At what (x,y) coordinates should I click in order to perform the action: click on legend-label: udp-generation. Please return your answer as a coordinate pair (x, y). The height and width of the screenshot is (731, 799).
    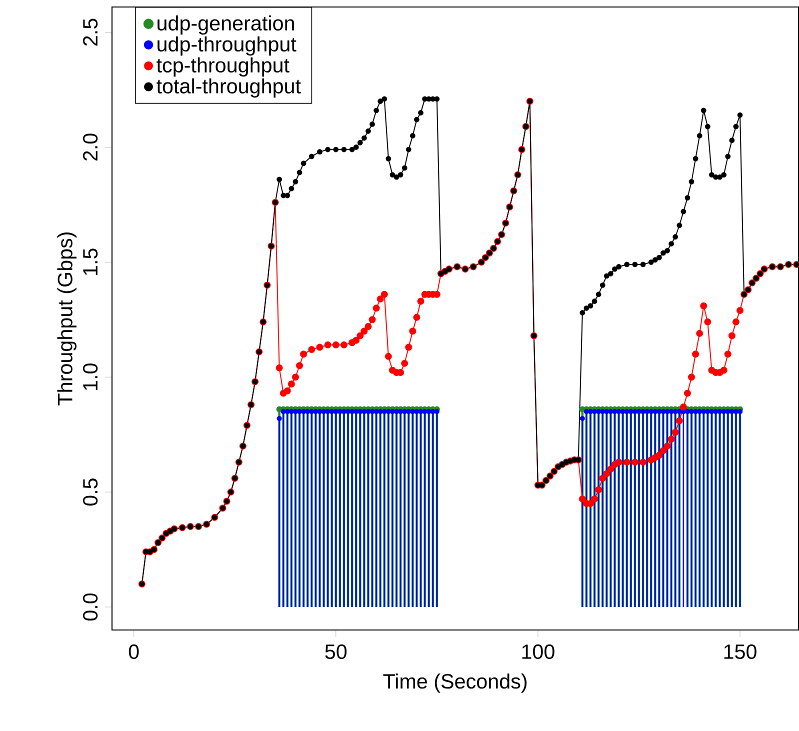
    Looking at the image, I should click on (226, 25).